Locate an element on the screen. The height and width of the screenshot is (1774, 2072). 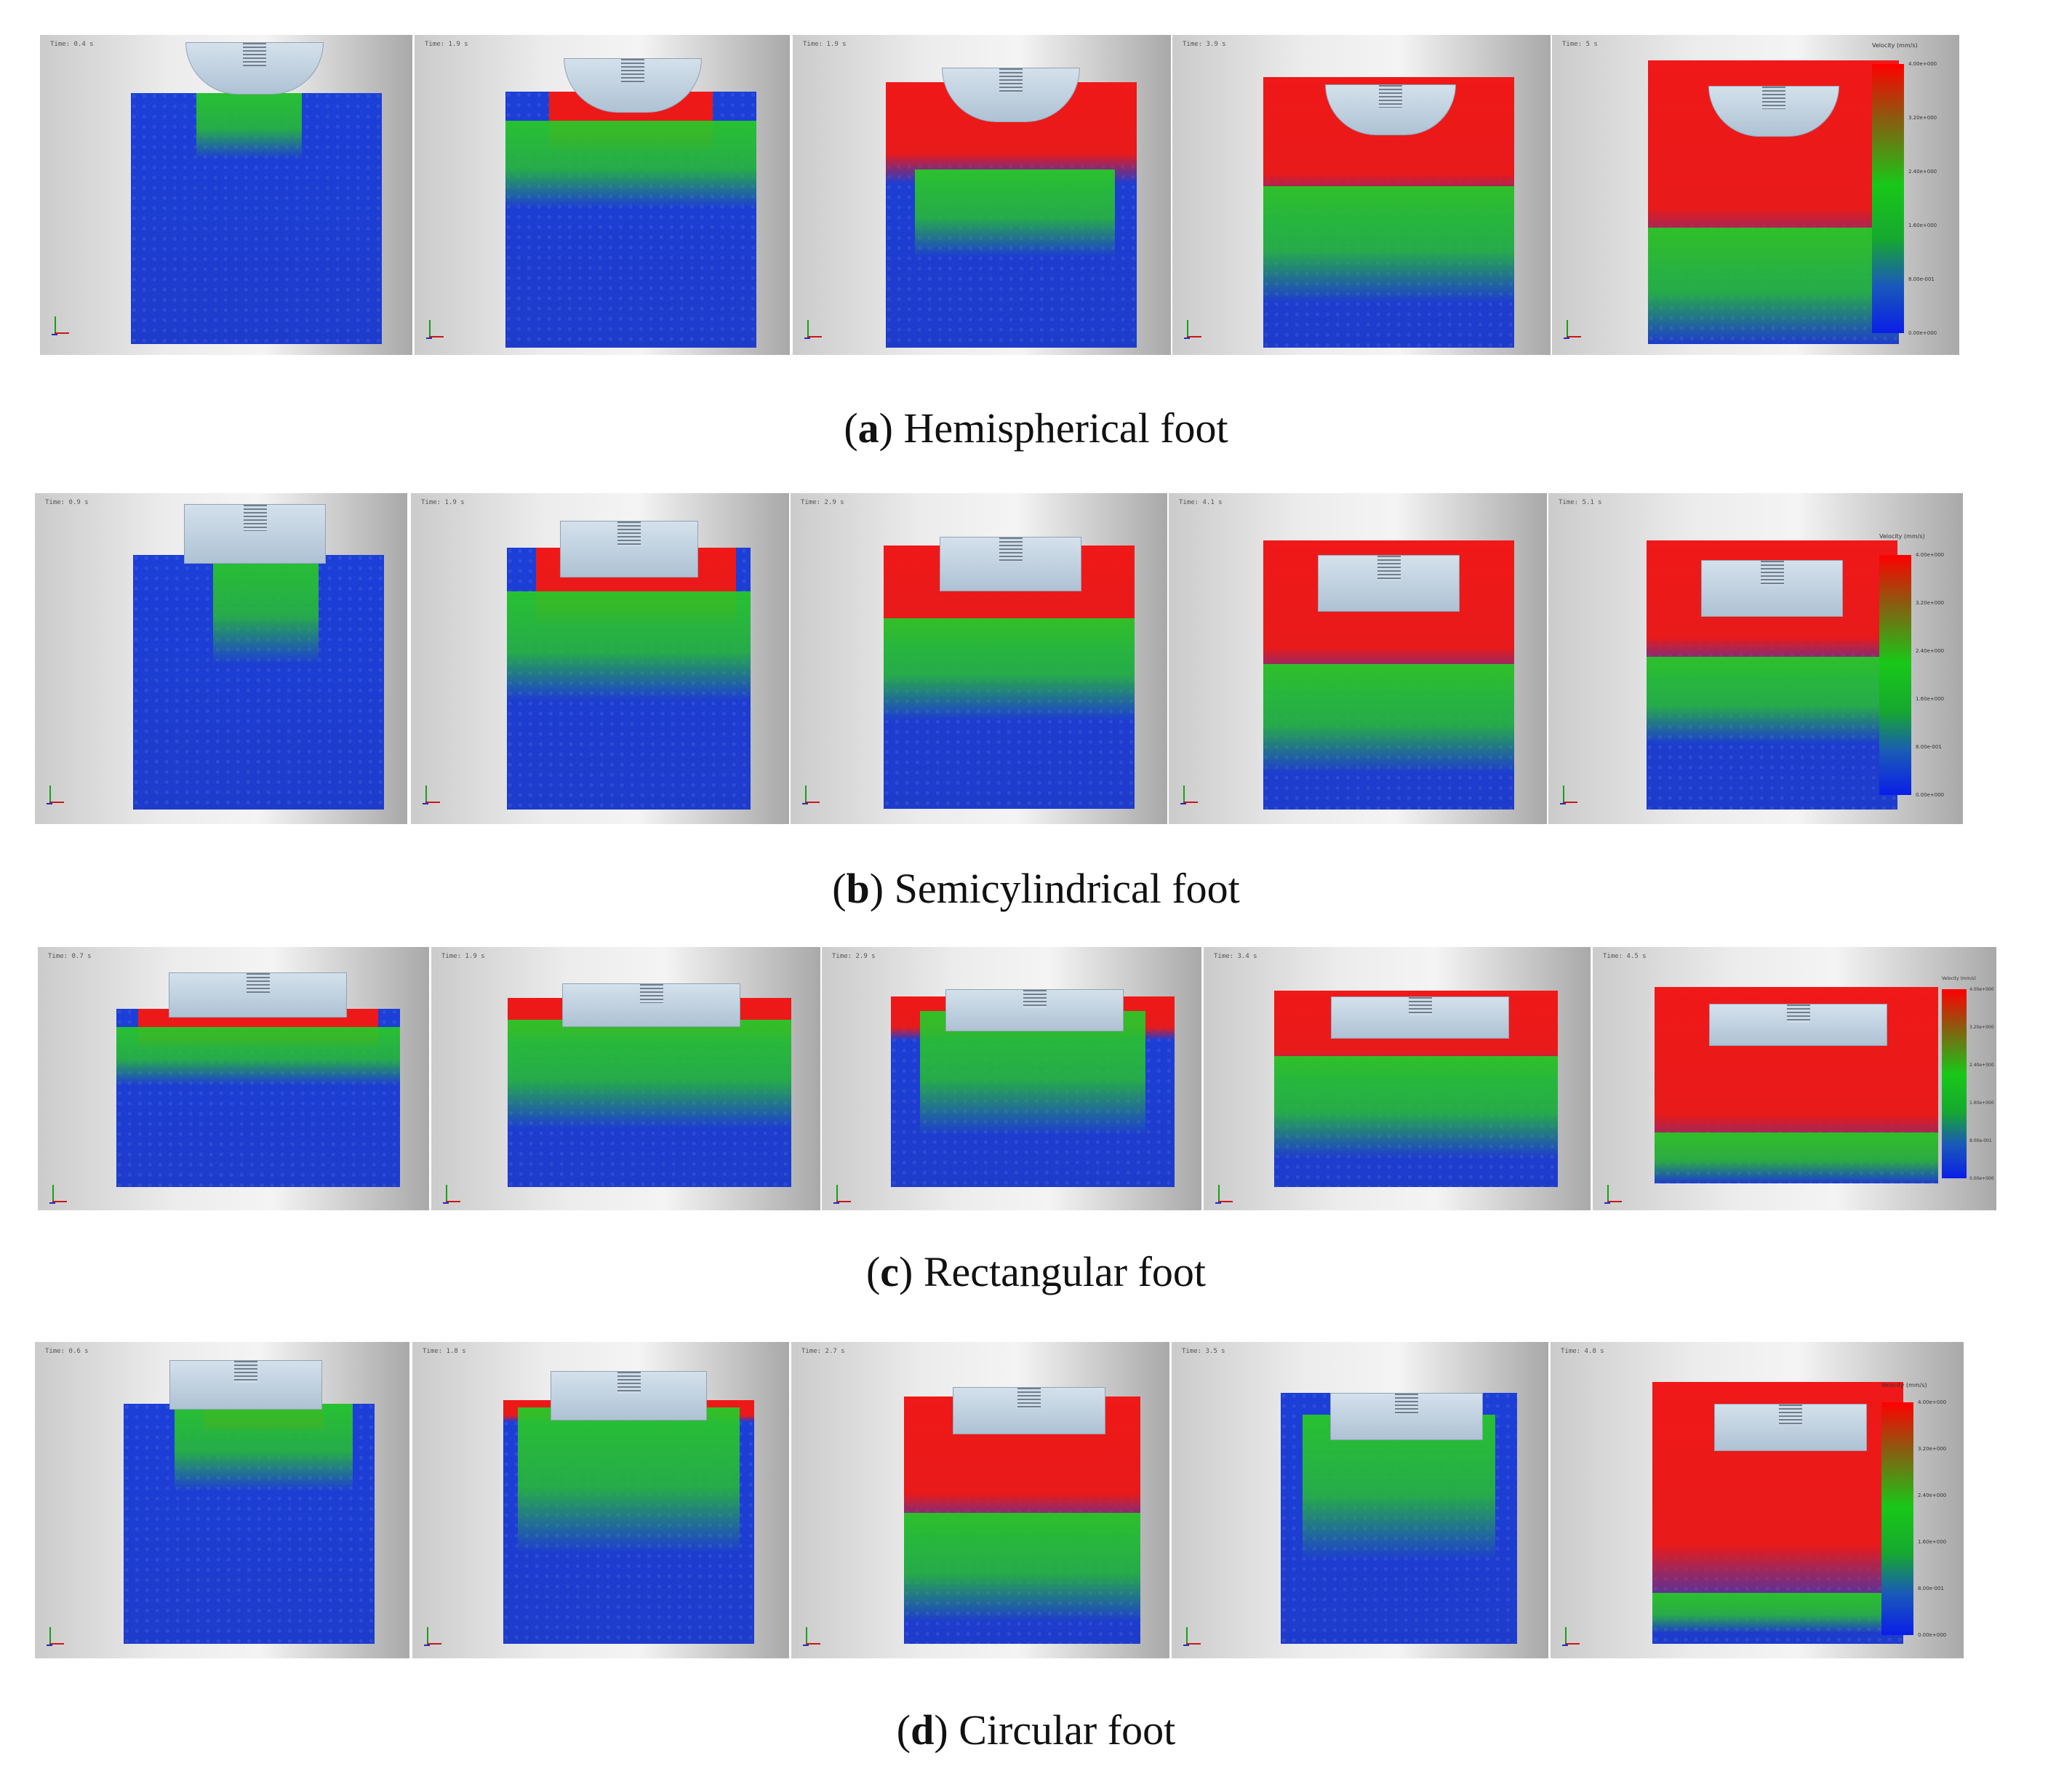
caption-a: (a) Hemispherical foot is located at coordinates (1036, 428).